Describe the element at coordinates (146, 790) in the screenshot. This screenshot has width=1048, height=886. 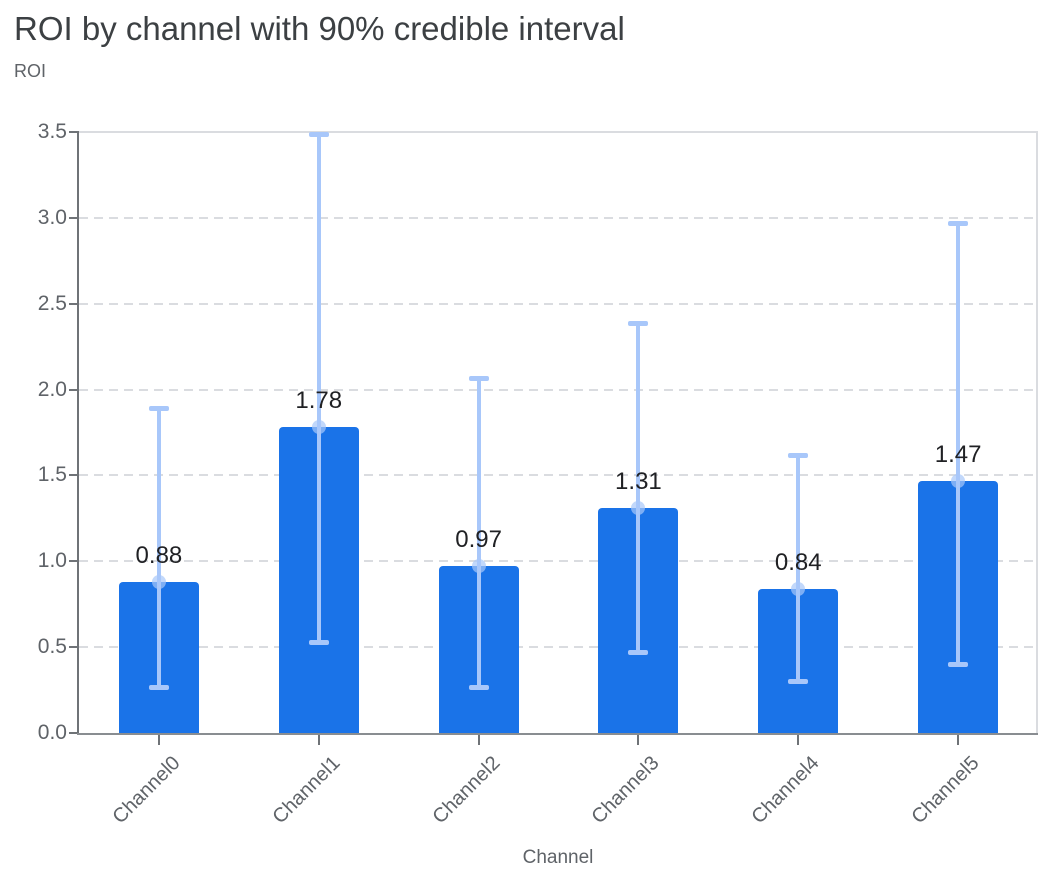
I see `x-tick-label: Channel0` at that location.